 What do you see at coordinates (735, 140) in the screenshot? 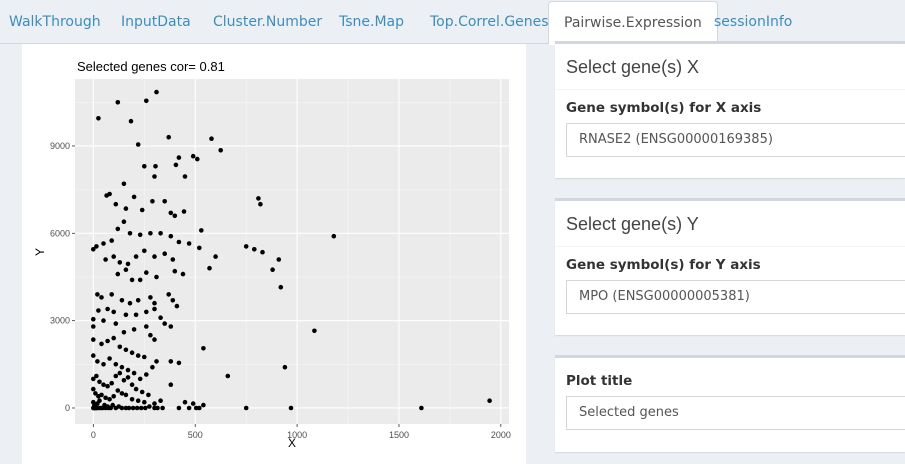
I see `gene-x-select: RNASE2 (ENSG00000169385)` at bounding box center [735, 140].